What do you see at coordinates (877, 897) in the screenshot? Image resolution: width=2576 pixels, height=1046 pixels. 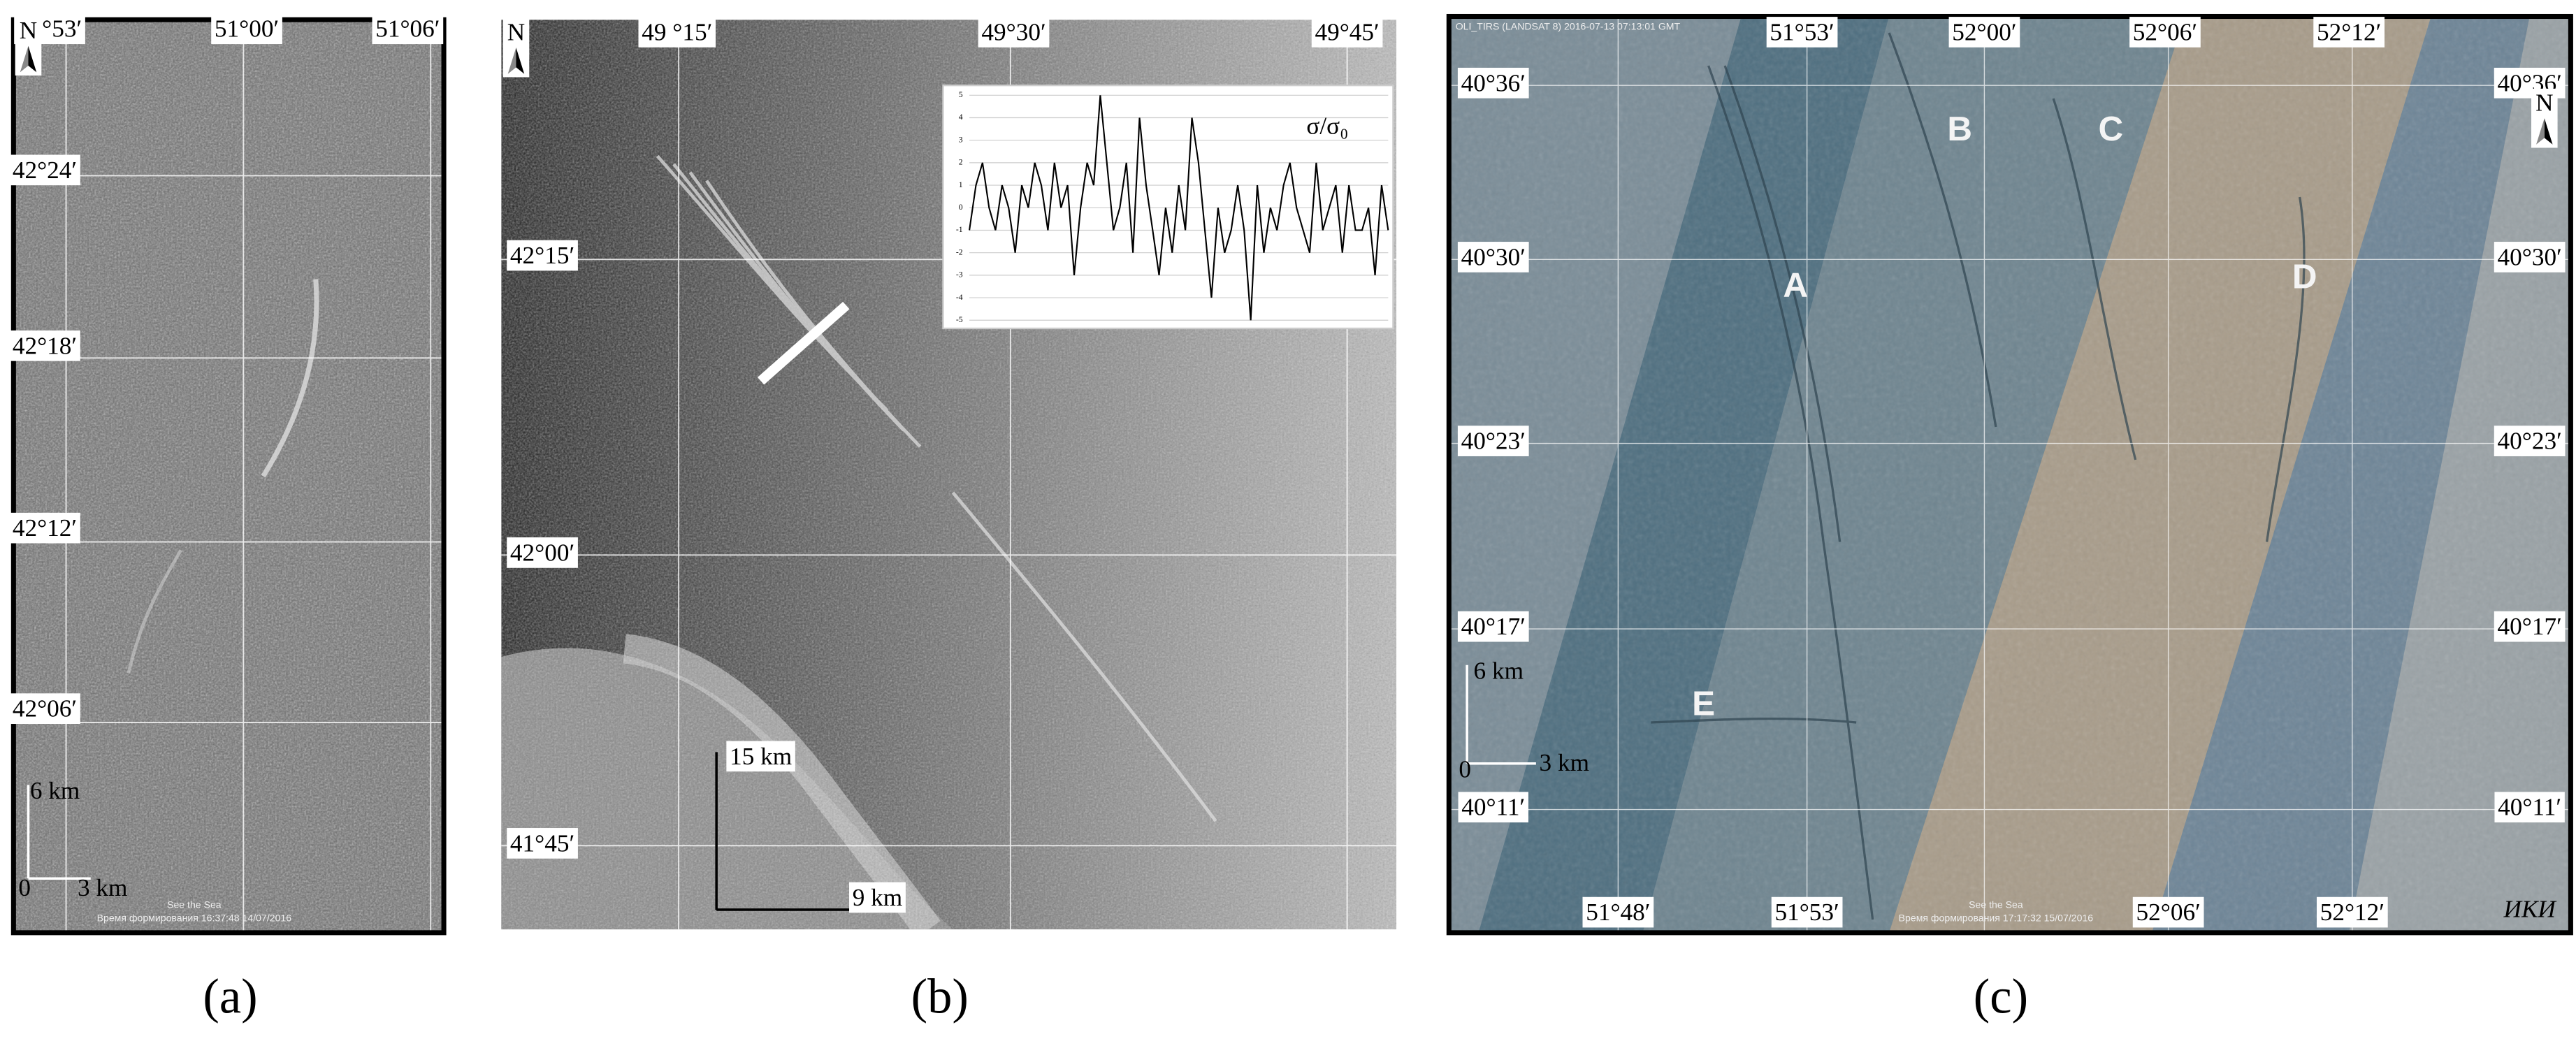 I see `scale-horizontal-group: 9 km` at bounding box center [877, 897].